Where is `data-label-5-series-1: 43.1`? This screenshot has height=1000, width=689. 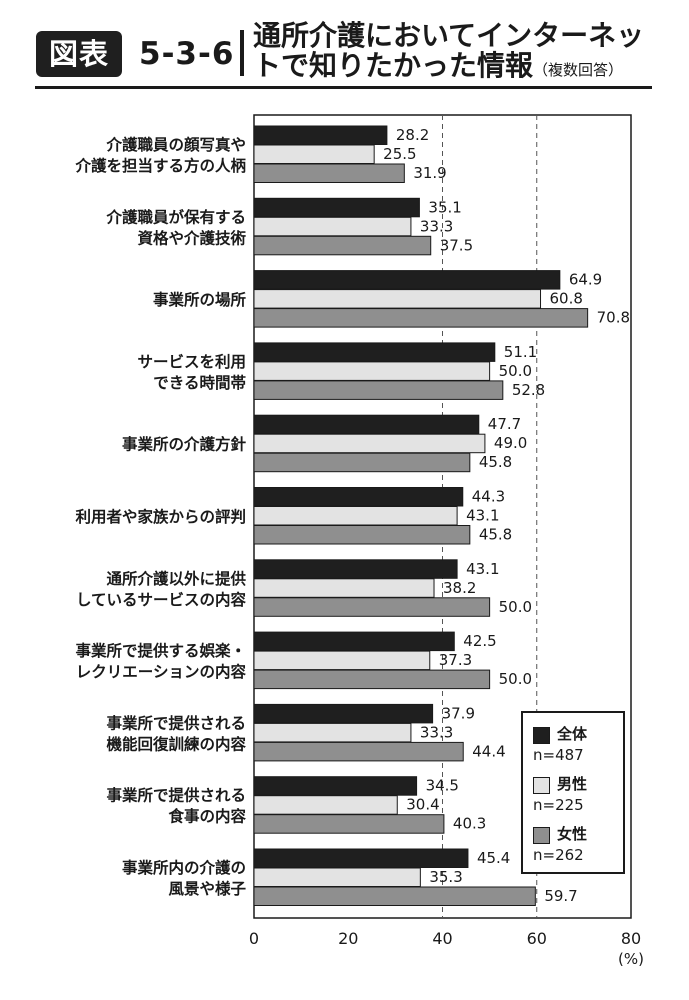 data-label-5-series-1: 43.1 is located at coordinates (482, 516).